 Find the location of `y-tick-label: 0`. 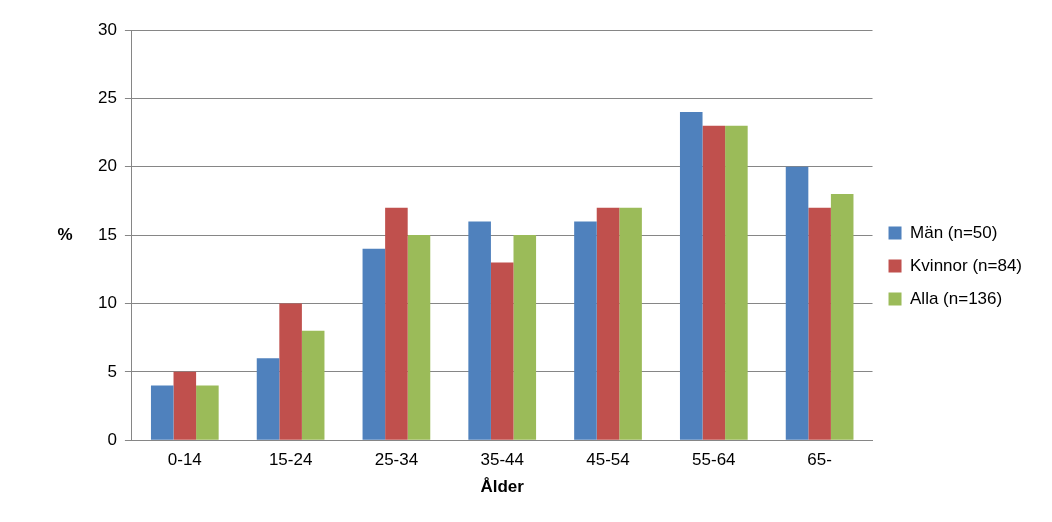

y-tick-label: 0 is located at coordinates (112, 439).